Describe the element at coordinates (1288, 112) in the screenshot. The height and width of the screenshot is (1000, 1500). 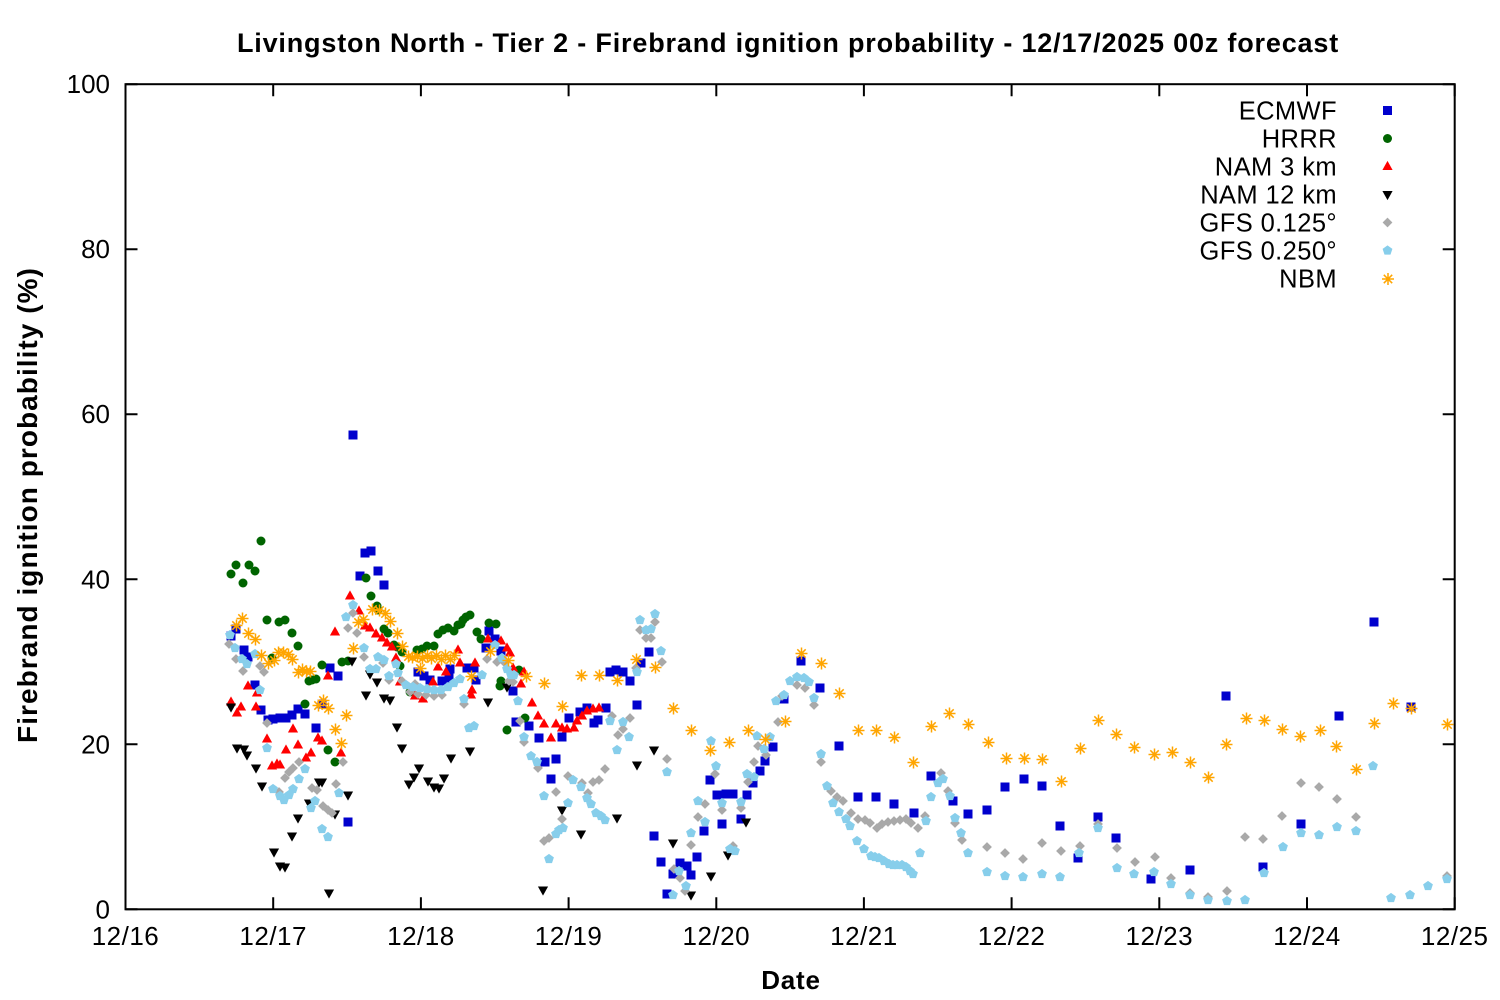
I see `svg-text: ECMWF` at that location.